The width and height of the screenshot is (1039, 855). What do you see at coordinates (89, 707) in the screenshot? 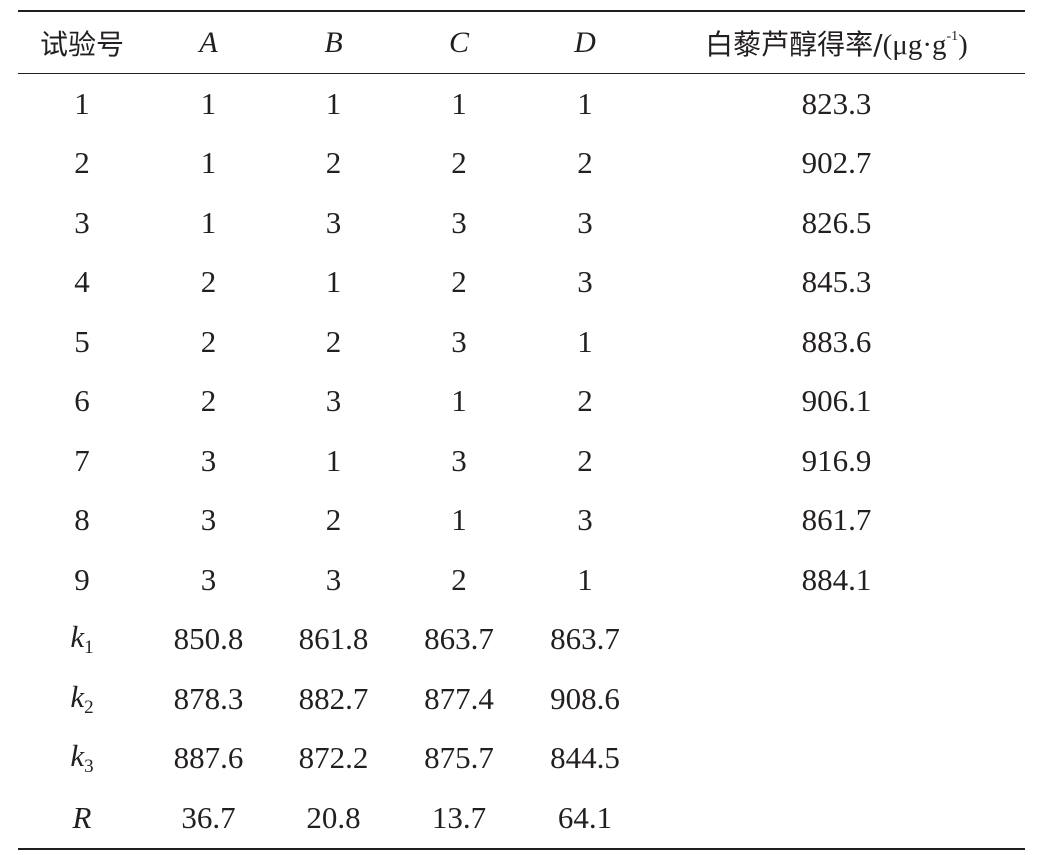
I see `stats-label-subscript: 2` at bounding box center [89, 707].